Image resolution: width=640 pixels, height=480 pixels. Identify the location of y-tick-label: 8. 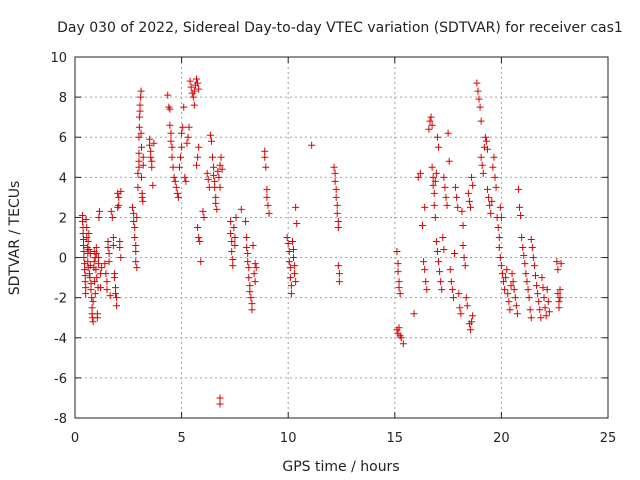
(63, 98).